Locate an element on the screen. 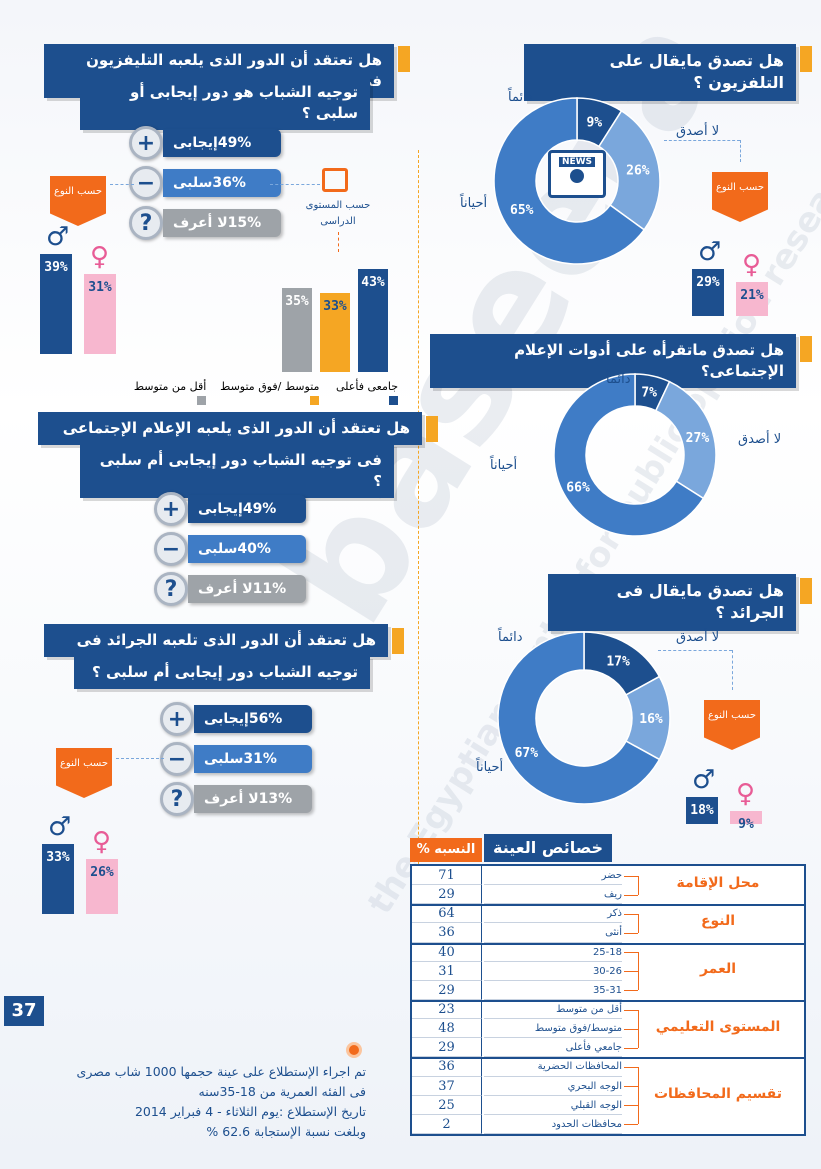  option-bar: 36% سلبى is located at coordinates (222, 183).